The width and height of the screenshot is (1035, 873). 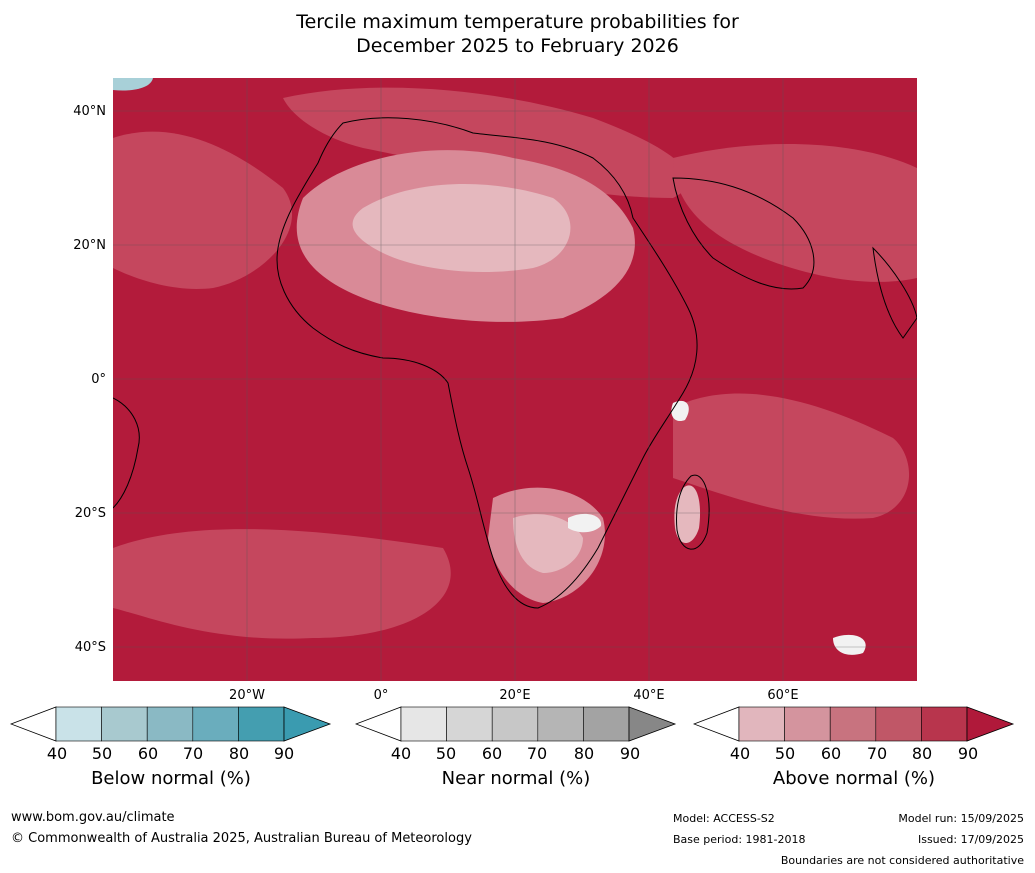 What do you see at coordinates (126, 453) in the screenshot?
I see `south-america-coast` at bounding box center [126, 453].